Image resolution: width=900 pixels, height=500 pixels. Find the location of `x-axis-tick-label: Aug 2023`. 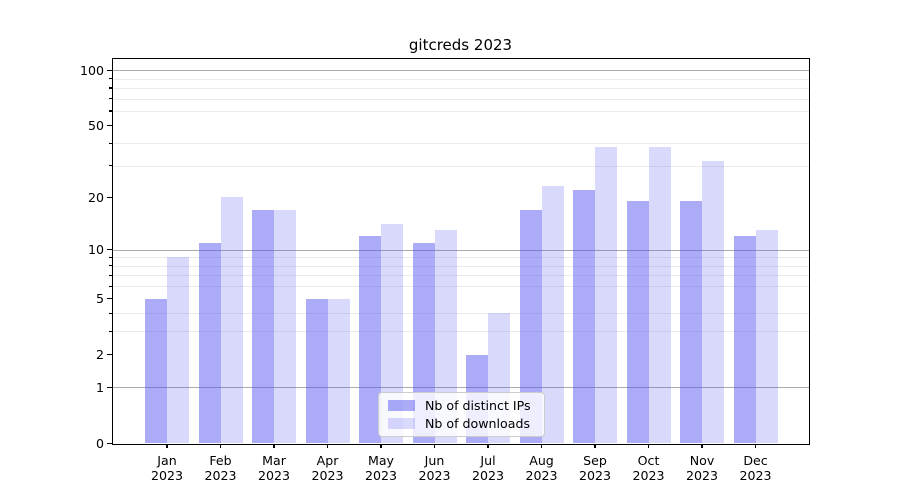

x-axis-tick-label: Aug 2023 is located at coordinates (541, 468).